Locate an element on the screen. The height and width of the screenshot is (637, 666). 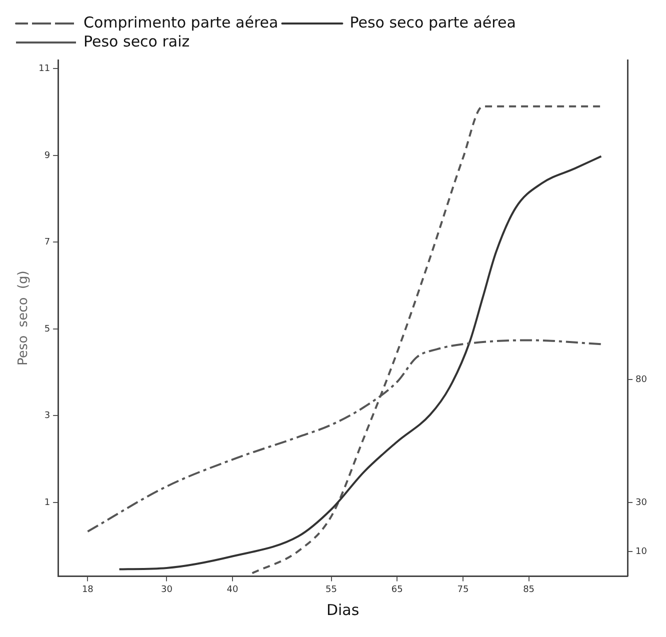
y-tick-label: 1 is located at coordinates (47, 503).